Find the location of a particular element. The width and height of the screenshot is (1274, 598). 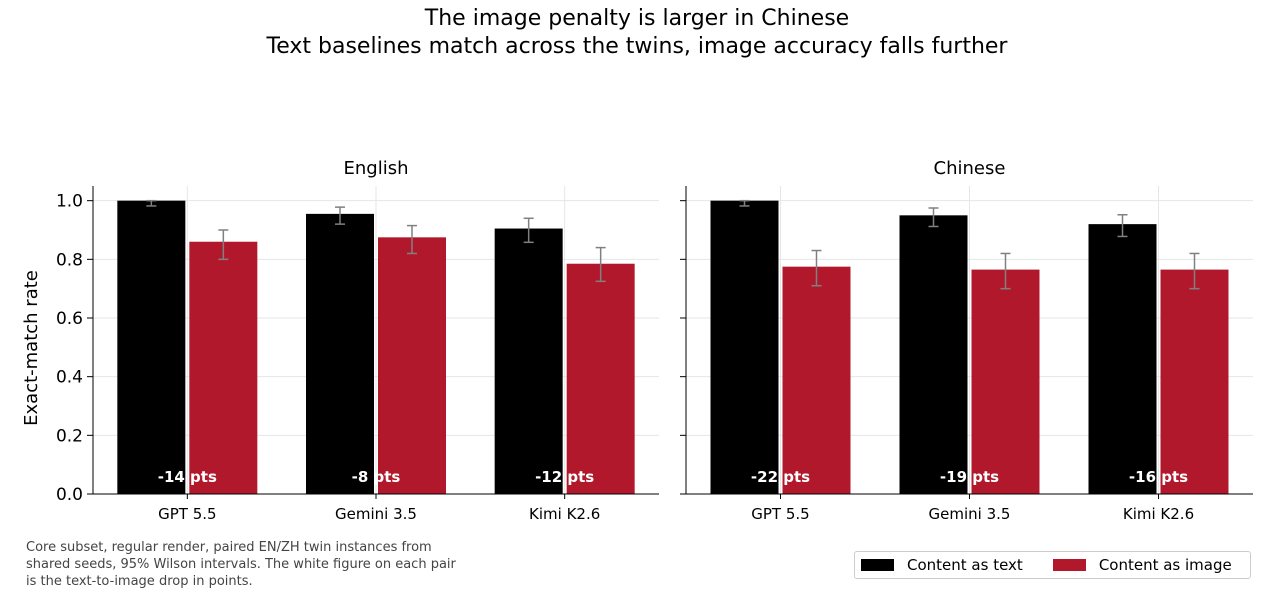

y-tick-label: 0.2 is located at coordinates (69, 436).